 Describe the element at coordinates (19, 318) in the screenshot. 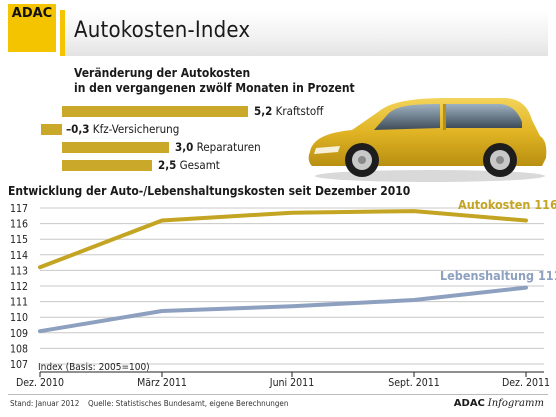

I see `y-tick-label: 110` at that location.